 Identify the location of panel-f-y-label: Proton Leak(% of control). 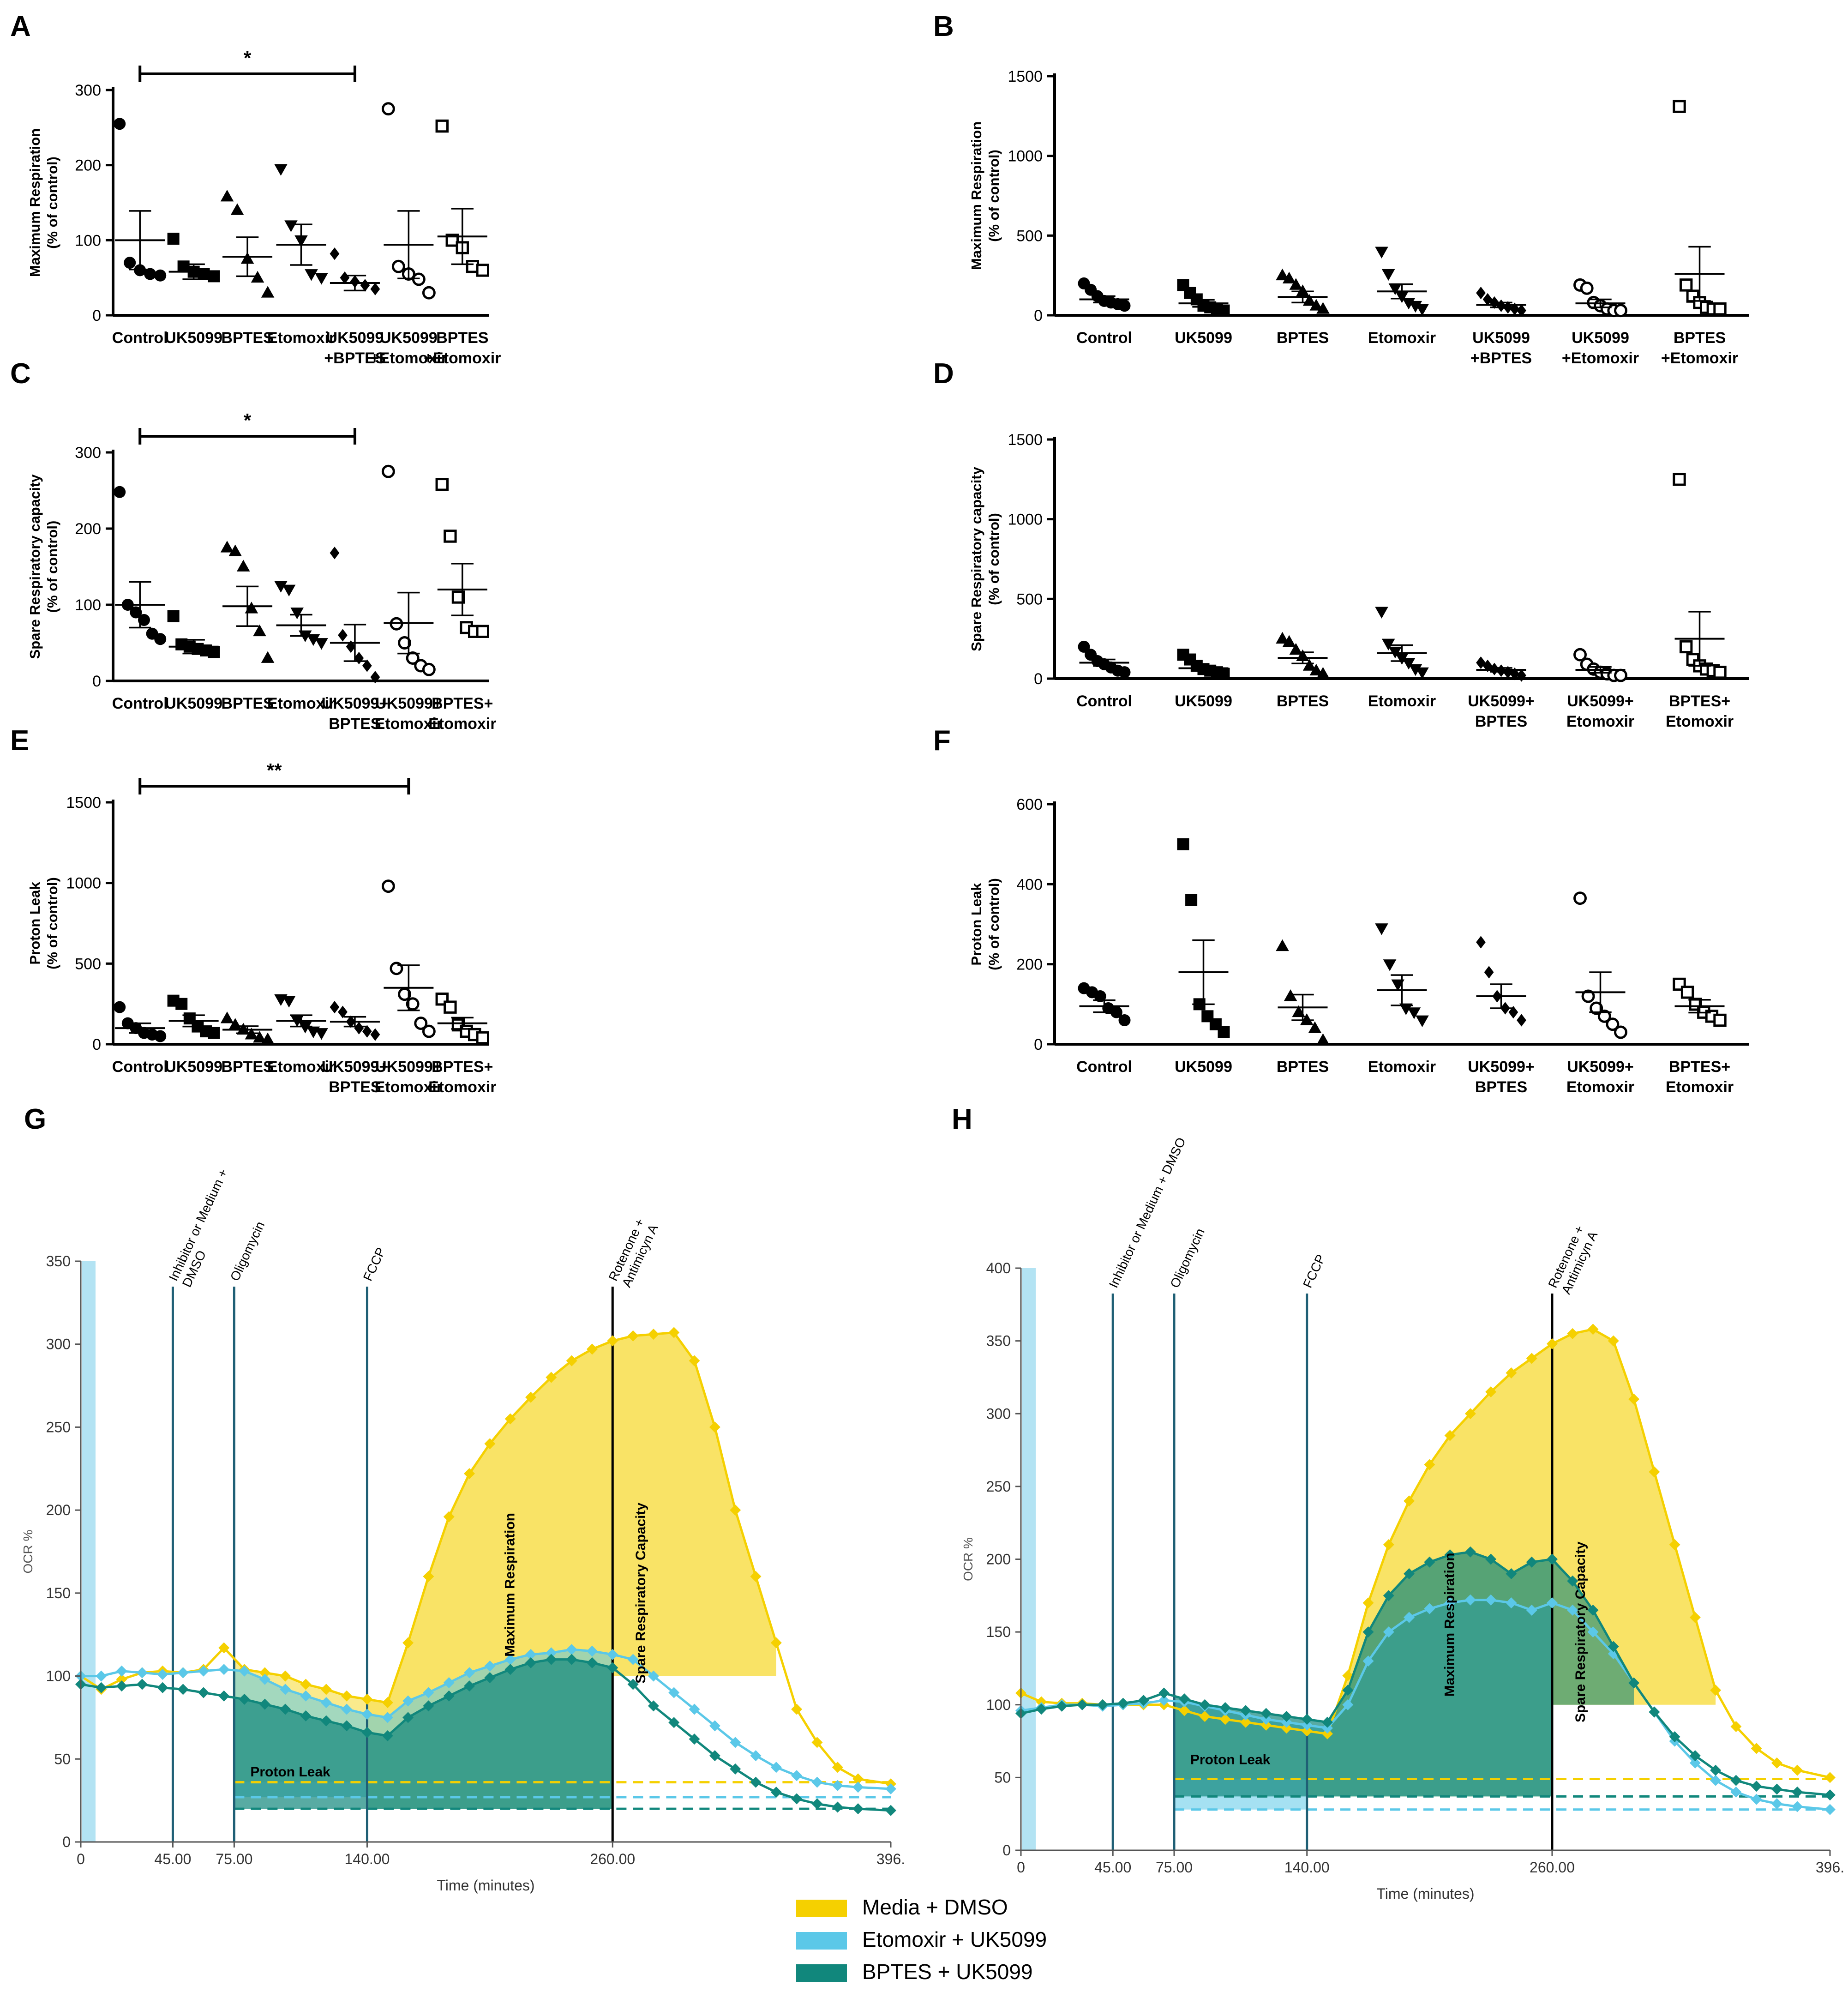
(985, 924).